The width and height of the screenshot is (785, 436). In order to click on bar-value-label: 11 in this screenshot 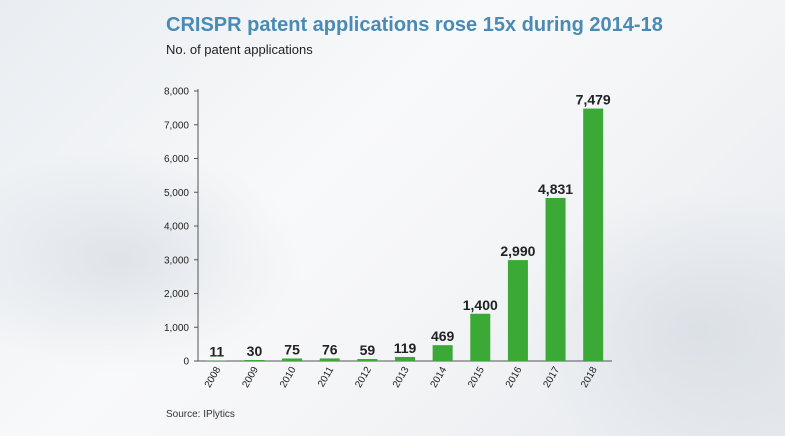, I will do `click(216, 352)`.